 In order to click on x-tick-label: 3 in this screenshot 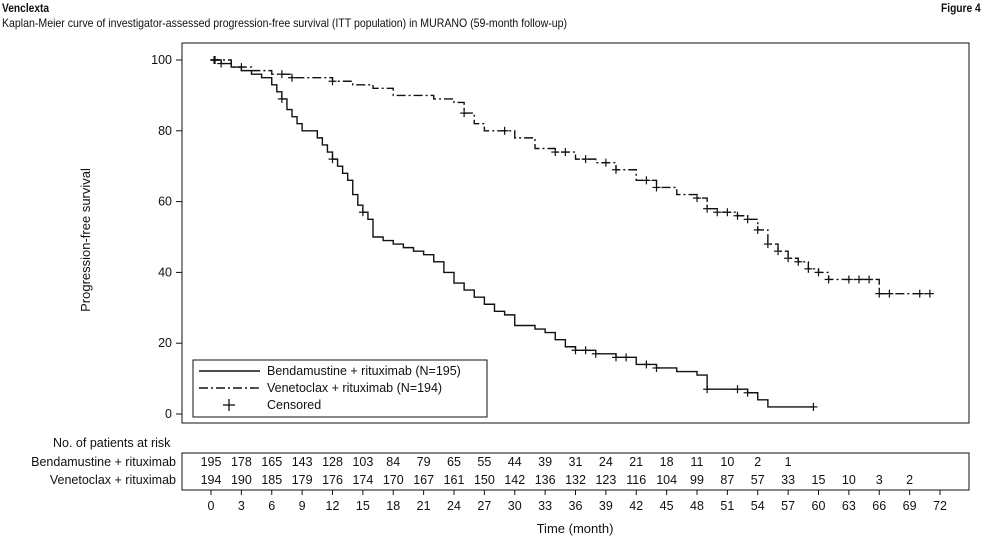, I will do `click(241, 506)`.